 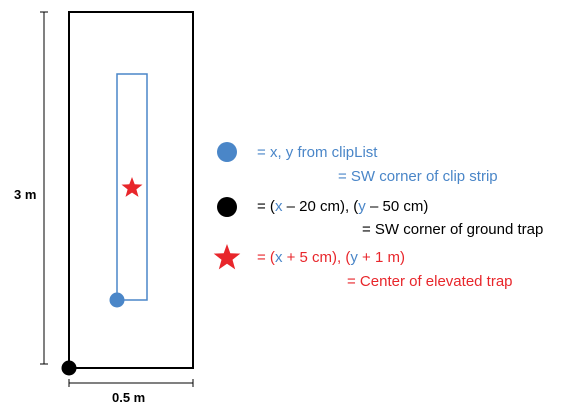 What do you see at coordinates (227, 257) in the screenshot?
I see `red-star-icon` at bounding box center [227, 257].